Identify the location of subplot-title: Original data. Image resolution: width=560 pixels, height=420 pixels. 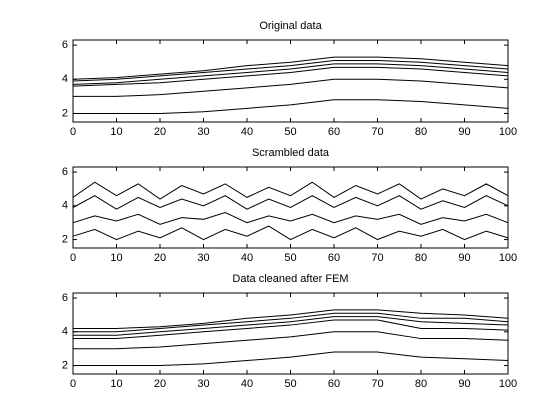
(290, 26).